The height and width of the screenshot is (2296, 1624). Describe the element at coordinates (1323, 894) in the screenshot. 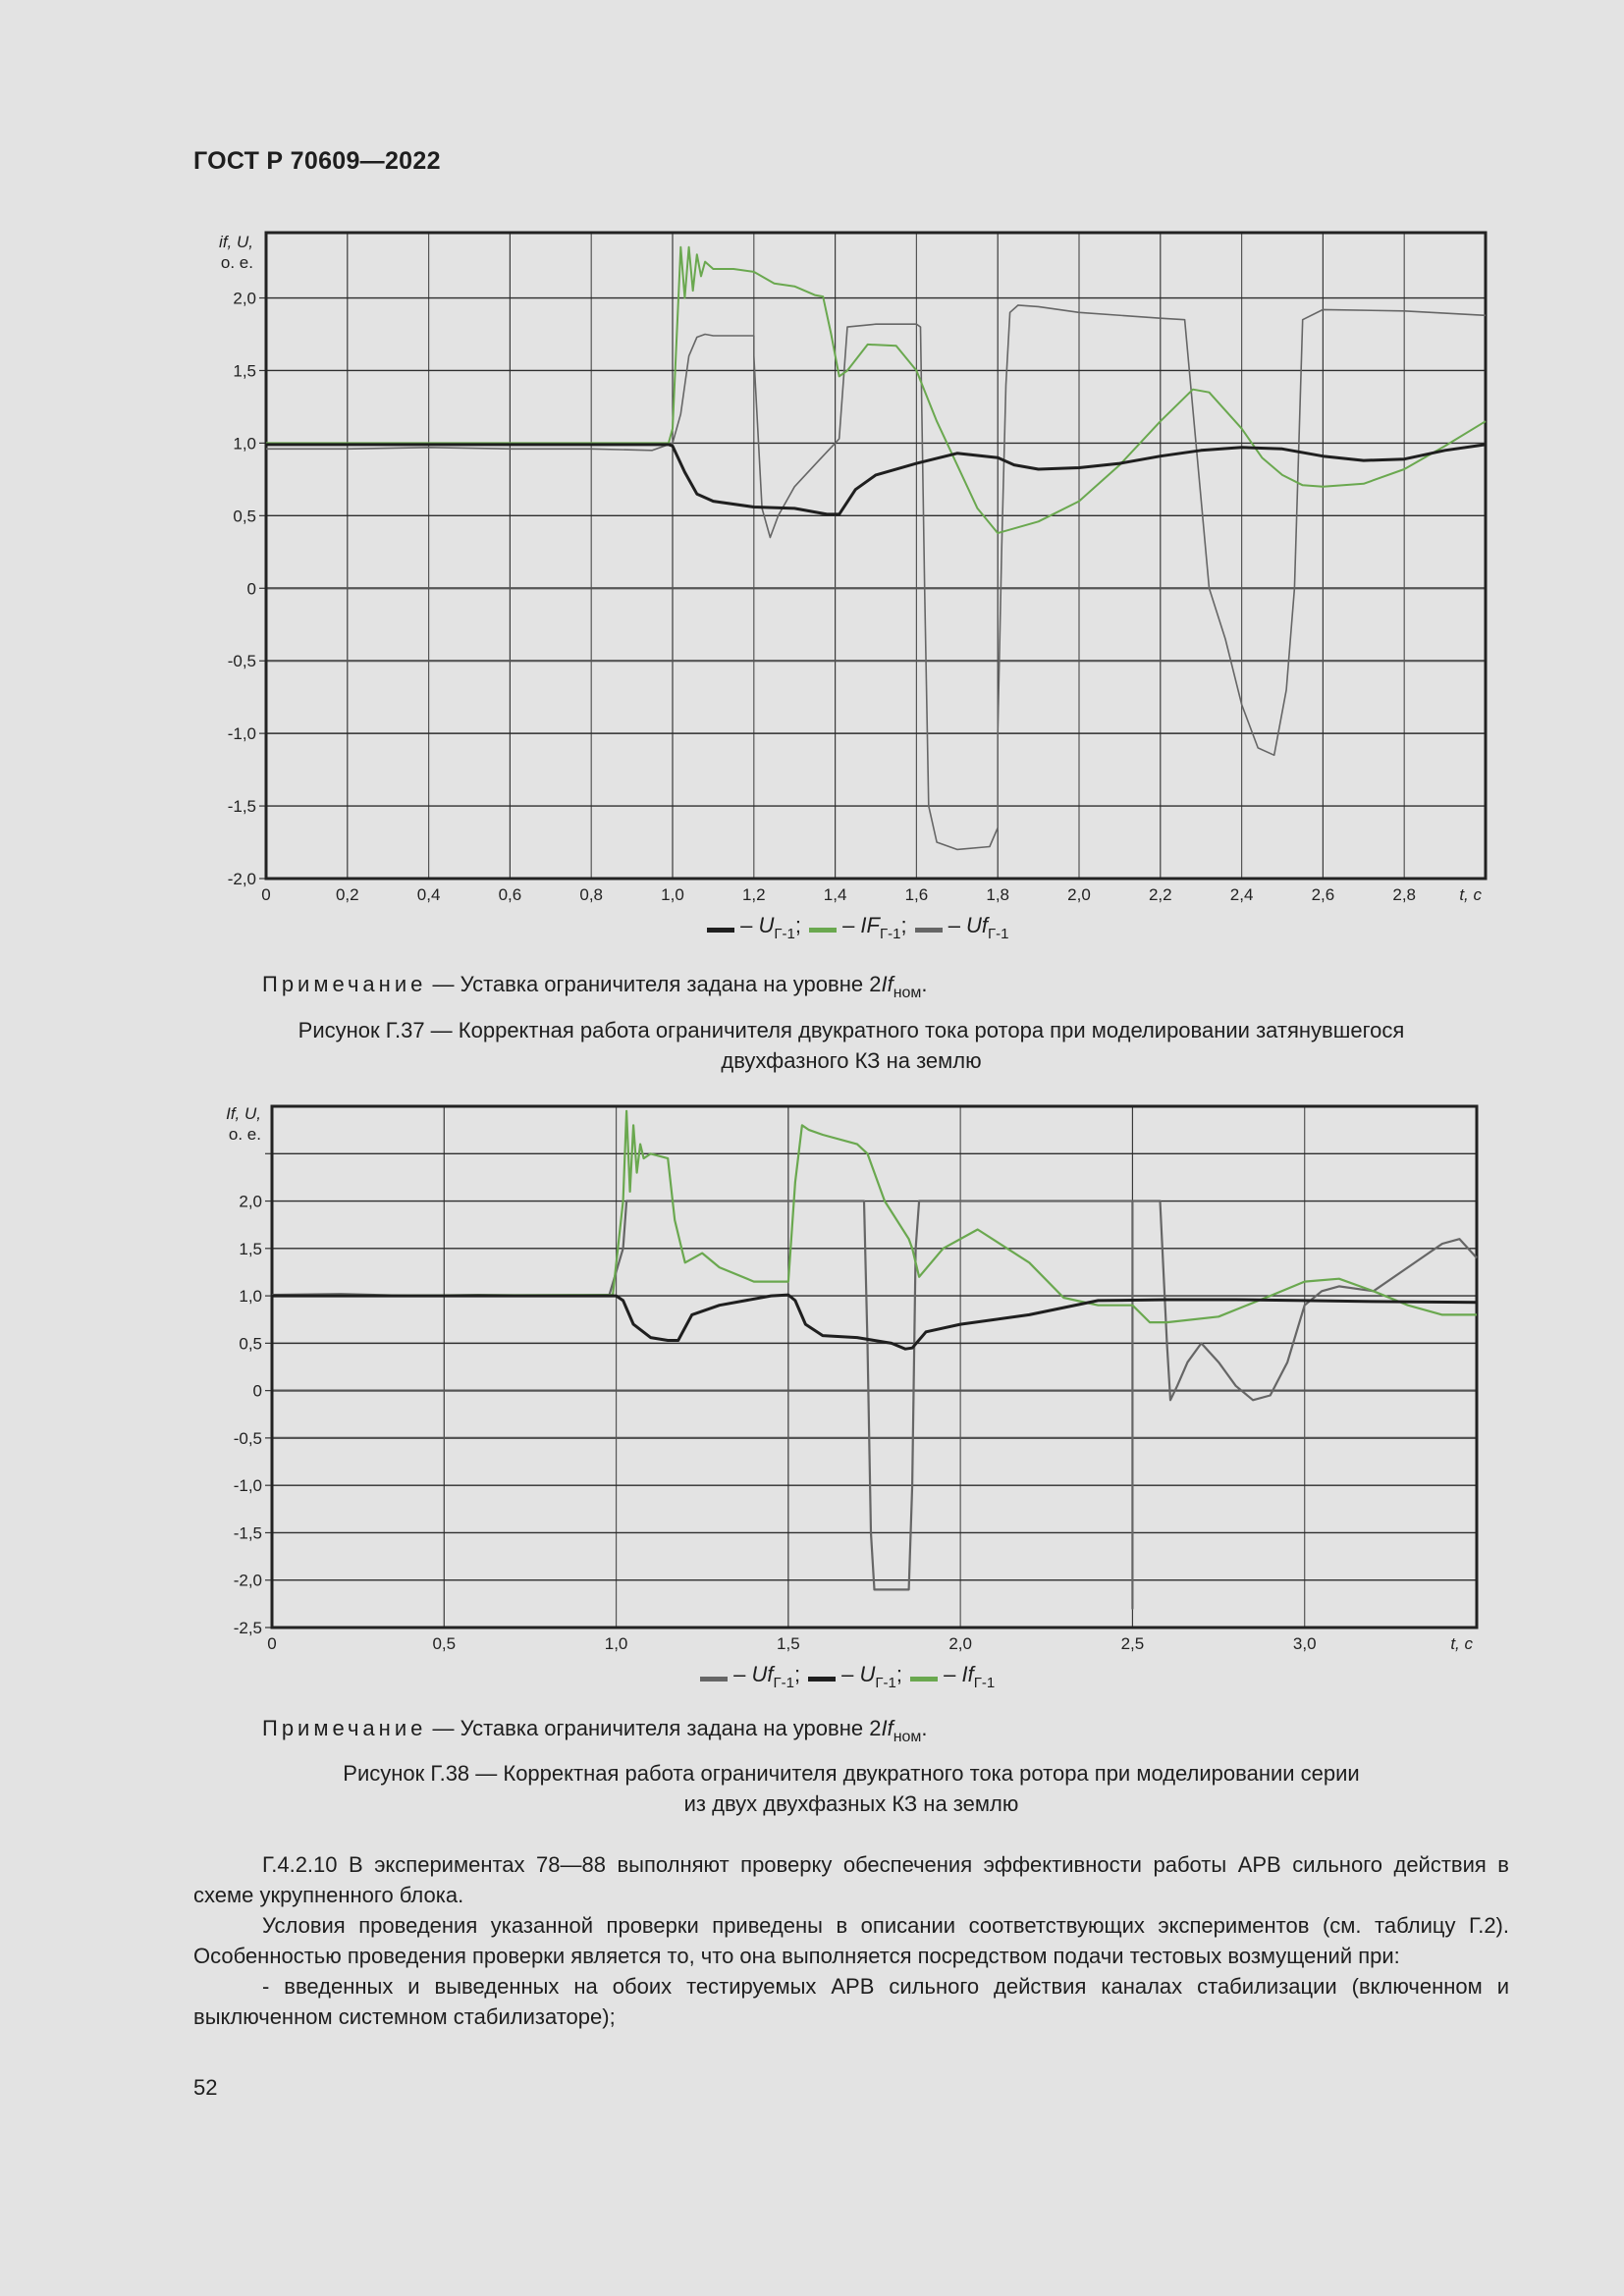

I see `x-tick-label: 2,6` at that location.